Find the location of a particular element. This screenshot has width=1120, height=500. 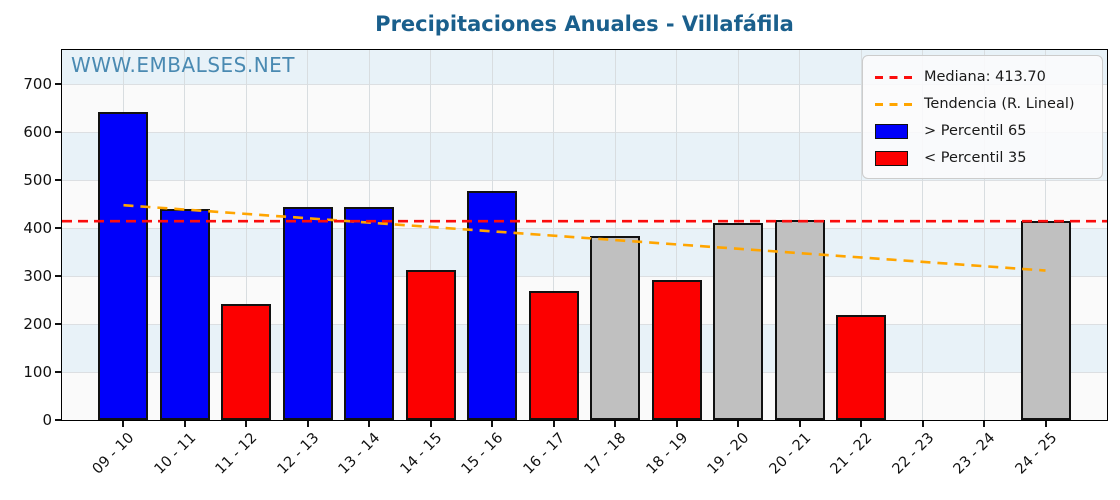

overlay-lines is located at coordinates (584, 237).